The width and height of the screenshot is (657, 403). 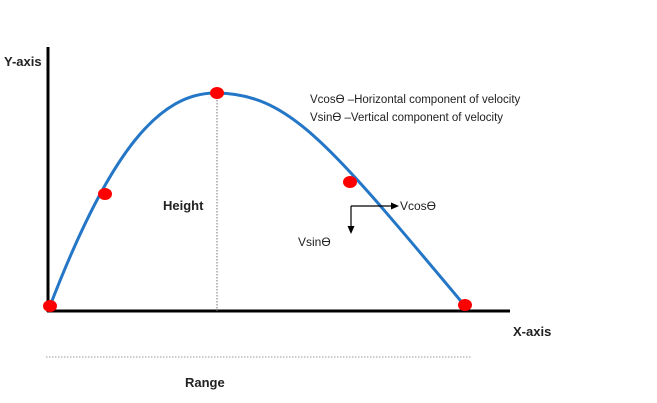 I want to click on horizontal-arrowhead-icon, so click(x=395, y=206).